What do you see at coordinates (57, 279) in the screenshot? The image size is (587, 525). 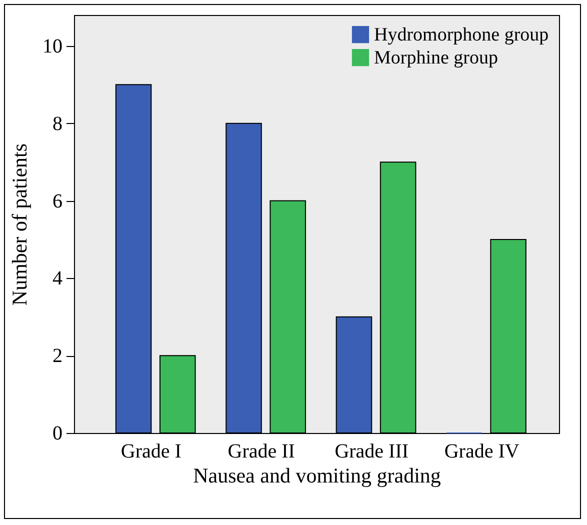 I see `y-tick-label: 4` at bounding box center [57, 279].